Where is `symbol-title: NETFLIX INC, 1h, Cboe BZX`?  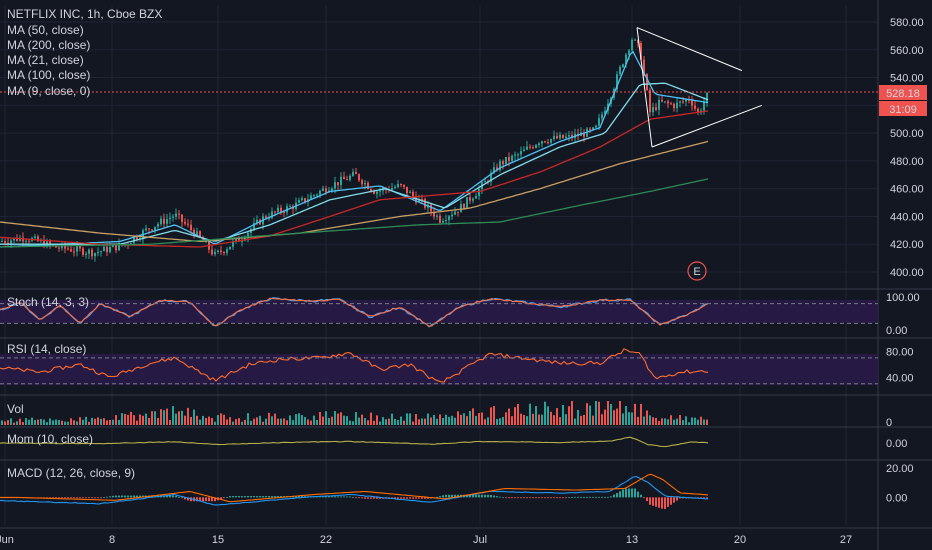 symbol-title: NETFLIX INC, 1h, Cboe BZX is located at coordinates (84, 14).